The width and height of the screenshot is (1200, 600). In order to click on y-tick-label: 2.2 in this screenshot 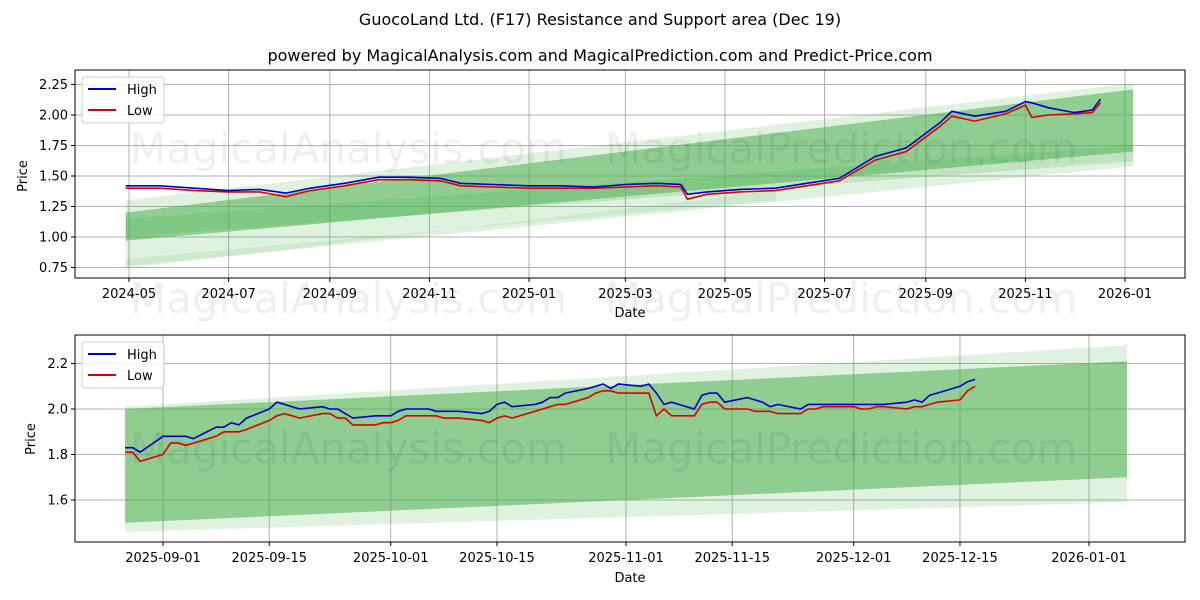, I will do `click(57, 364)`.